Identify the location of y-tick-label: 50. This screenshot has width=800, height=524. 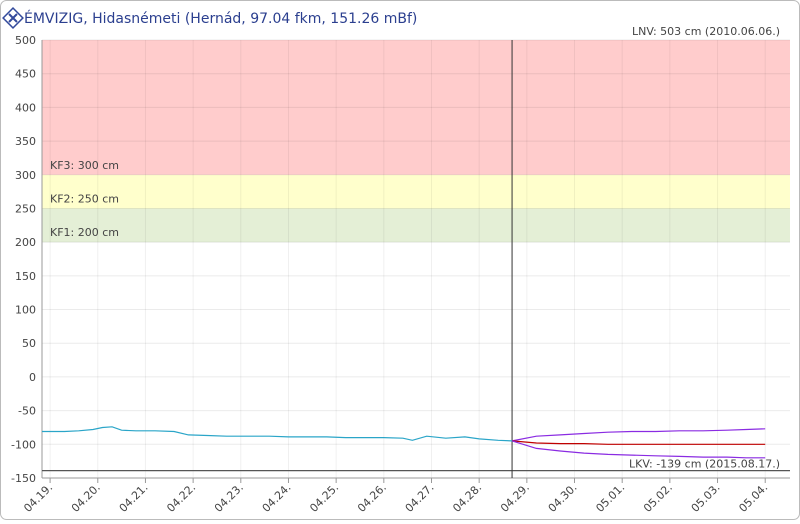
(29, 343).